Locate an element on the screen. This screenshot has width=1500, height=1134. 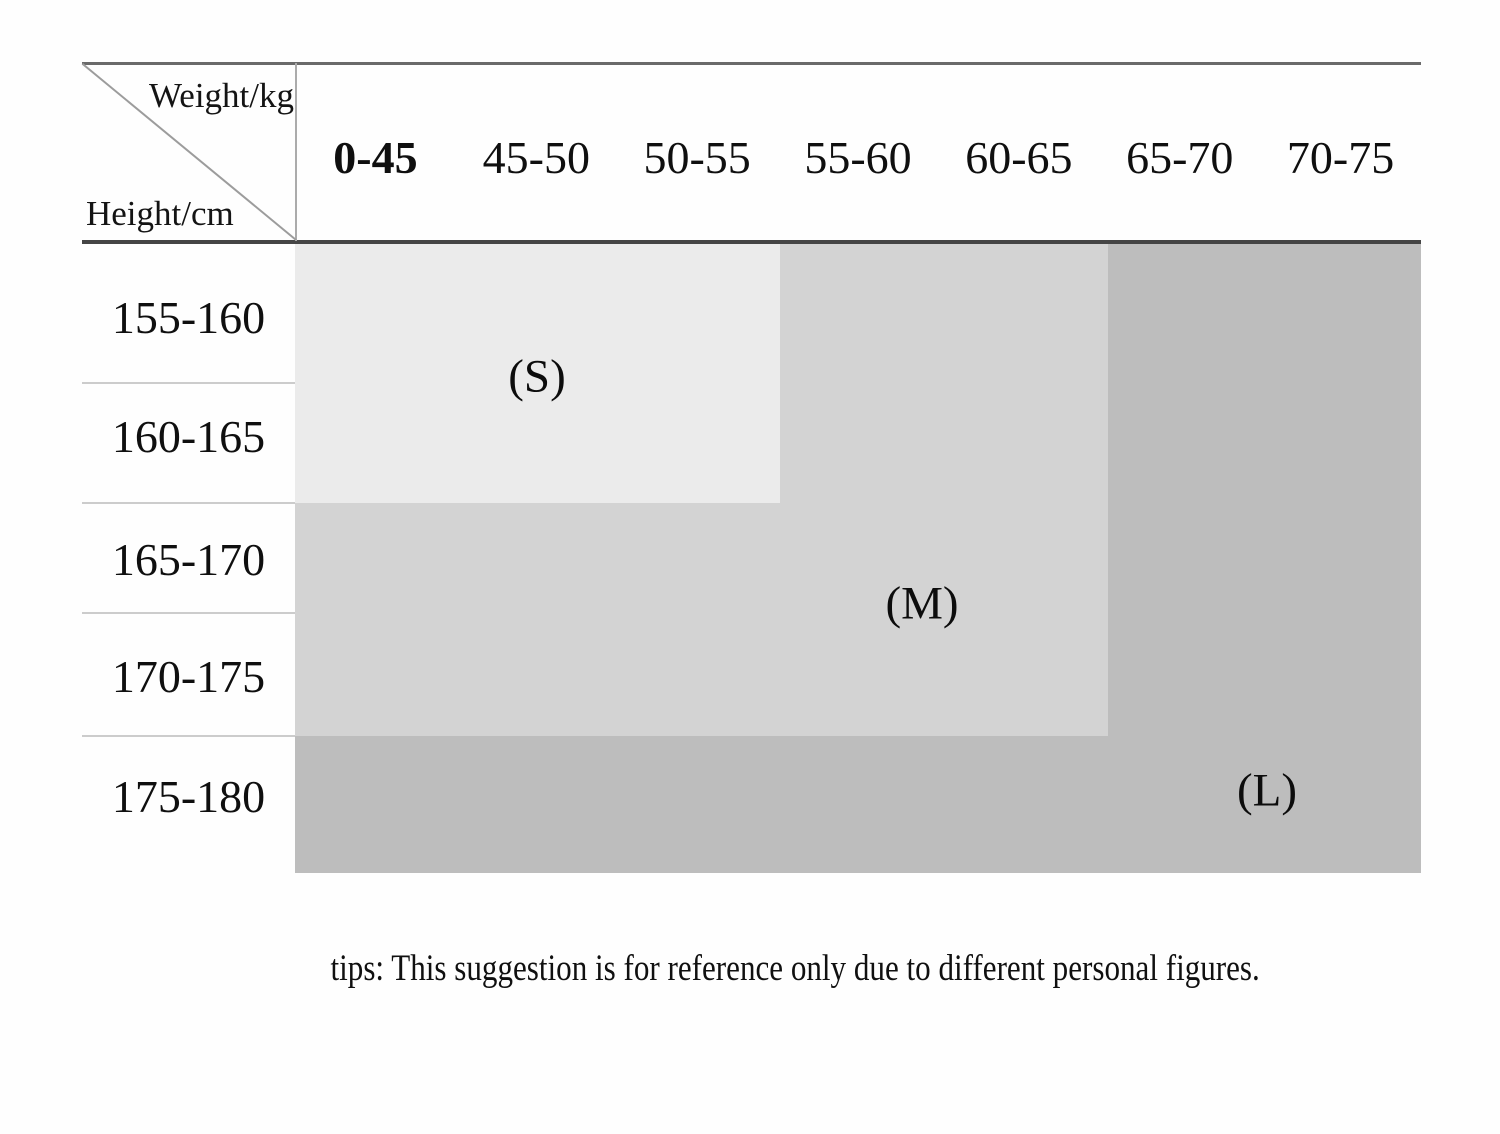
size-region-s is located at coordinates (537, 373).